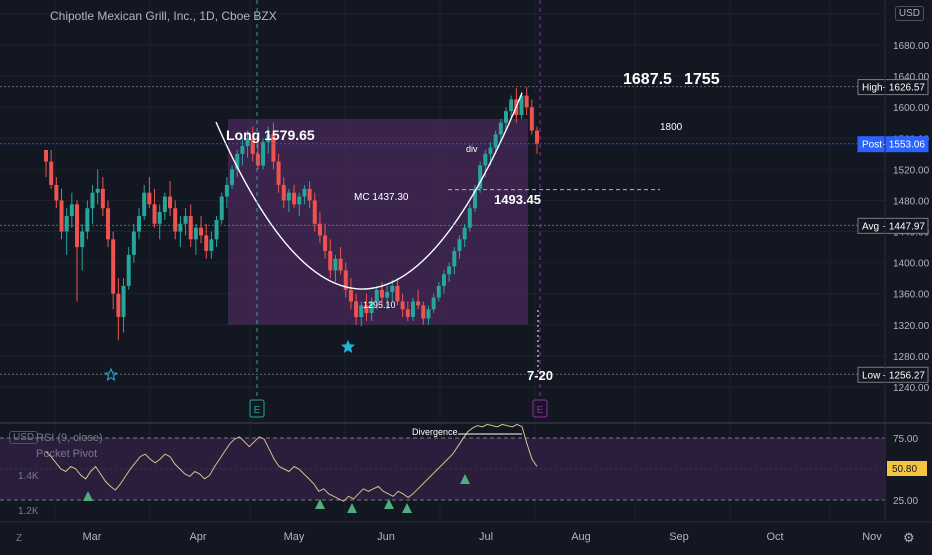  Describe the element at coordinates (111, 374) in the screenshot. I see `star-outline-icon` at that location.